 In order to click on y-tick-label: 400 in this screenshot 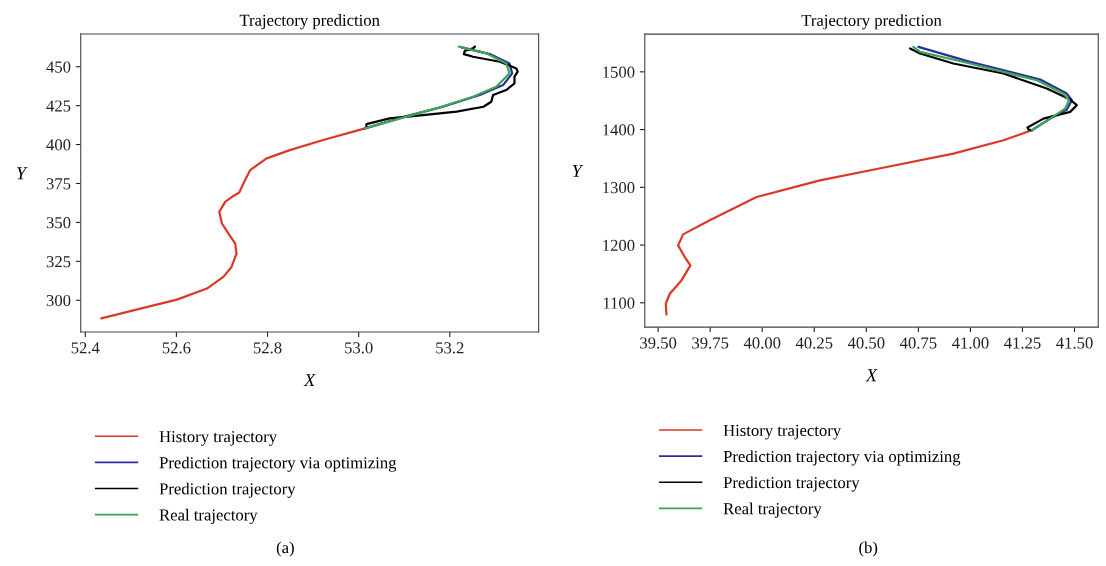, I will do `click(58, 145)`.